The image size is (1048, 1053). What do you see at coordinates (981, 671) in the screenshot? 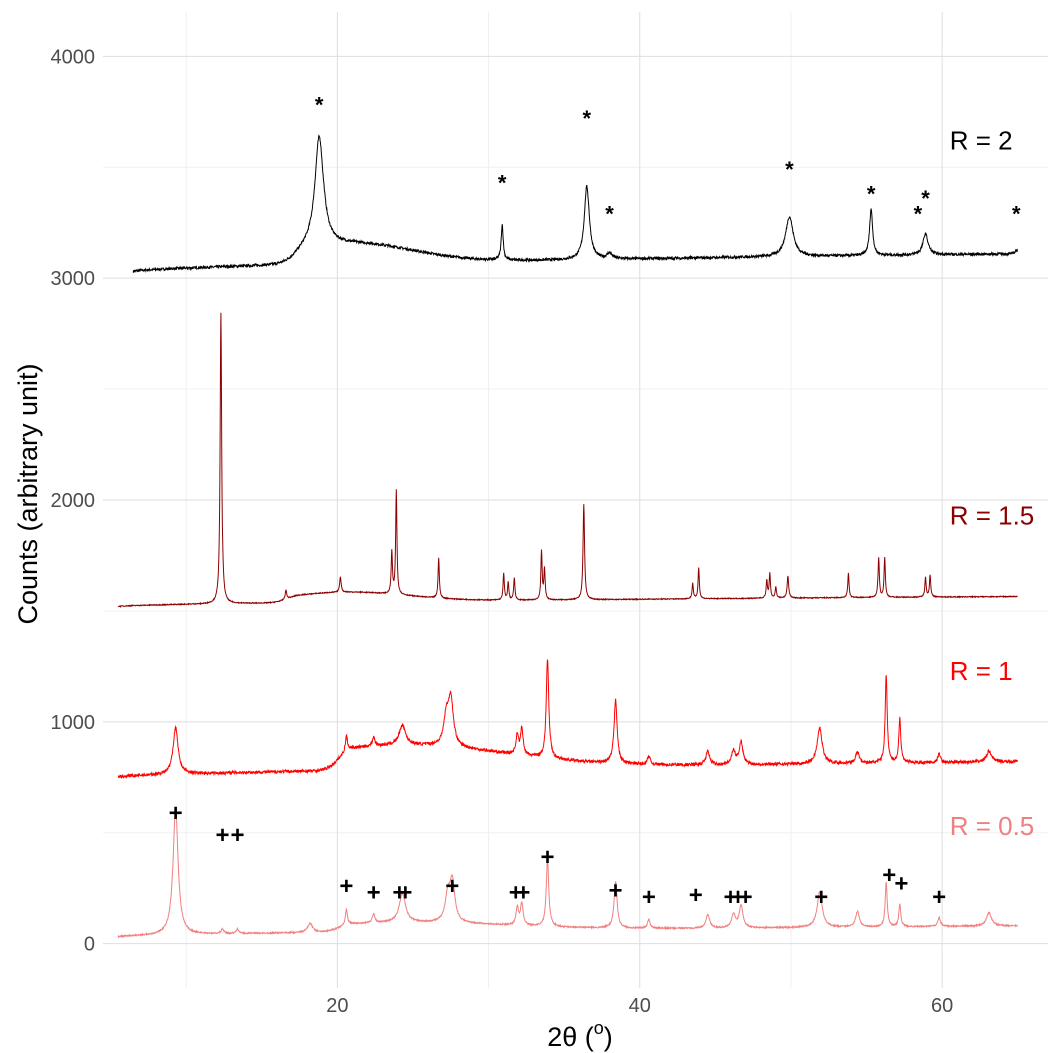
I see `series-label: R = 1` at bounding box center [981, 671].